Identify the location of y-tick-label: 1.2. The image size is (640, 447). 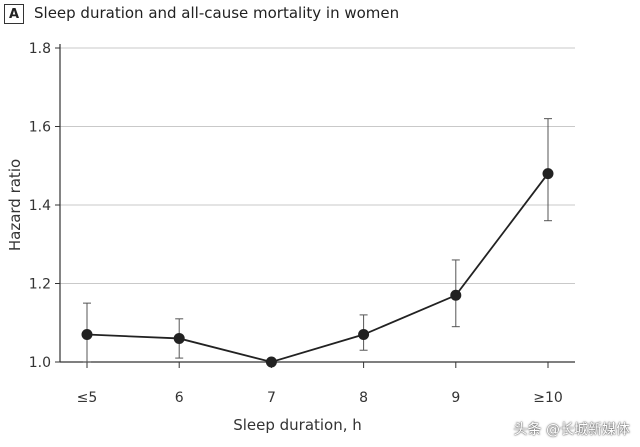
(40, 285).